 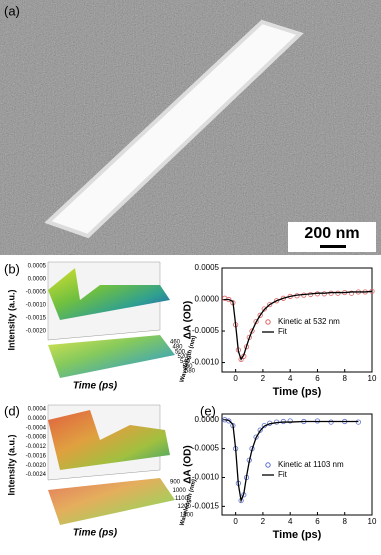 I want to click on y-tick-label: 0.0005, so click(x=207, y=267).